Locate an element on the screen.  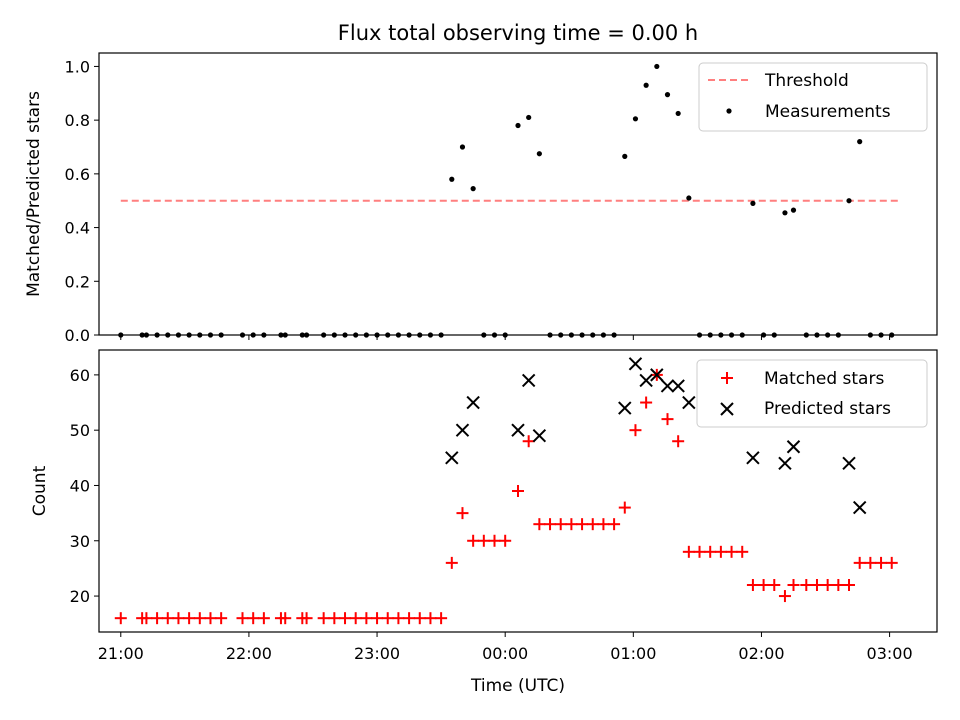
y-tick-label: 0.0 is located at coordinates (77, 335).